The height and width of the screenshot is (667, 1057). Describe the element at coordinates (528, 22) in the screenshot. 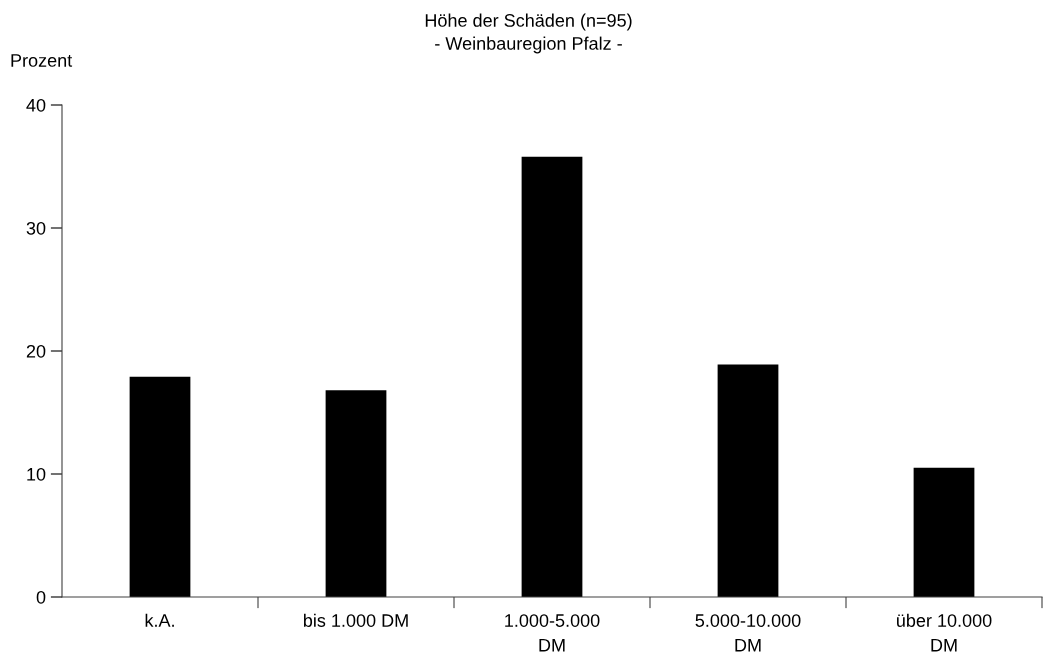

I see `chart-title: Höhe der Schäden (n=95)` at that location.